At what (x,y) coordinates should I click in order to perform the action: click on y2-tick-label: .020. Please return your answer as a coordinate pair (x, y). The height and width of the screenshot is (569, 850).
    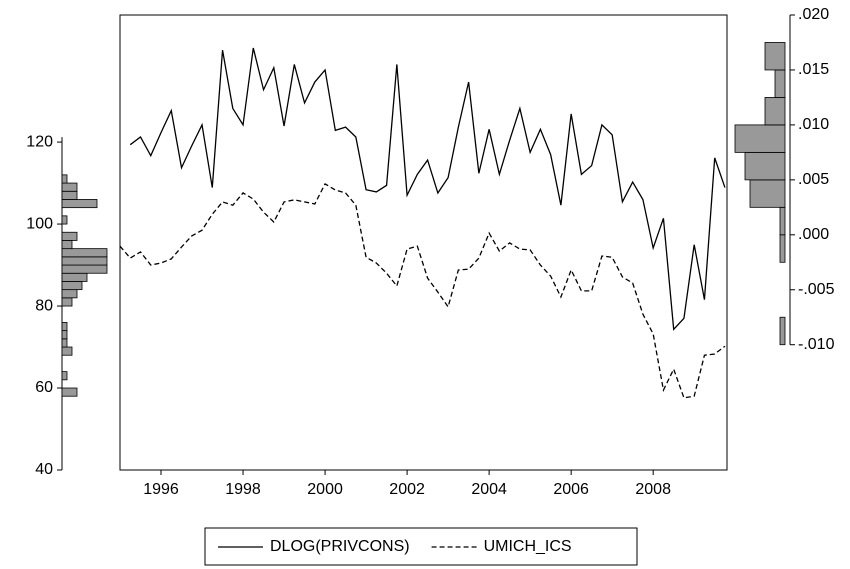
    Looking at the image, I should click on (813, 14).